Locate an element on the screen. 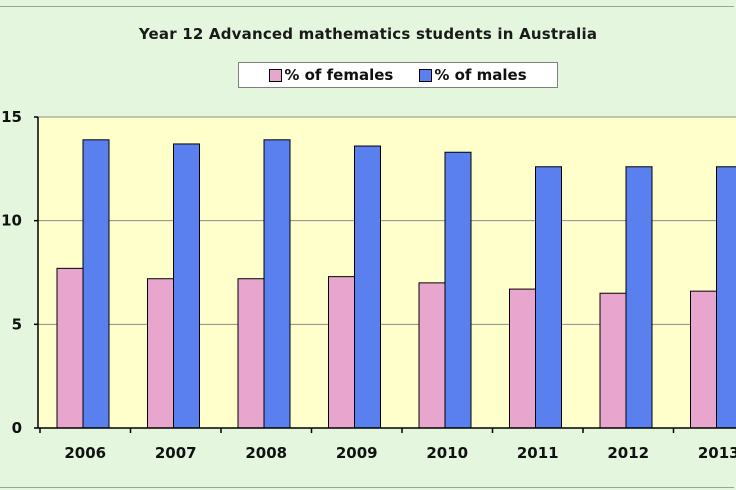  bar-females-2013 is located at coordinates (703, 359).